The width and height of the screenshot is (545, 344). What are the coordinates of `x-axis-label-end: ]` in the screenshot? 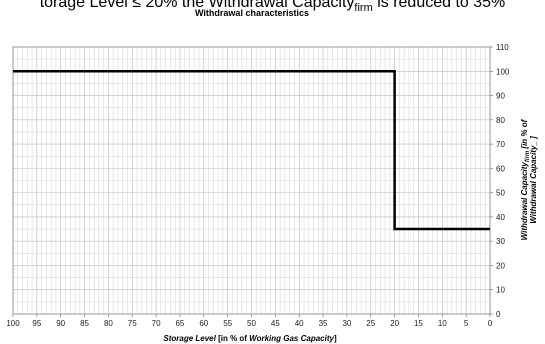 It's located at (335, 338).